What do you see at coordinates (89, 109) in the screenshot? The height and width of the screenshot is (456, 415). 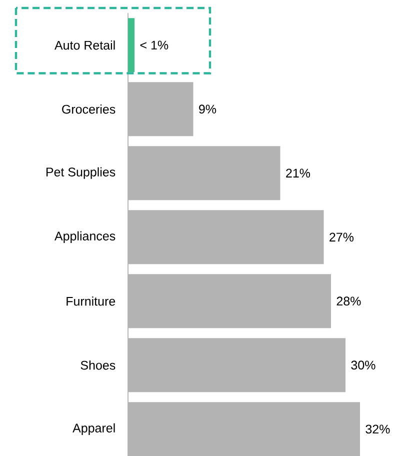 I see `y-tick-label: Groceries` at bounding box center [89, 109].